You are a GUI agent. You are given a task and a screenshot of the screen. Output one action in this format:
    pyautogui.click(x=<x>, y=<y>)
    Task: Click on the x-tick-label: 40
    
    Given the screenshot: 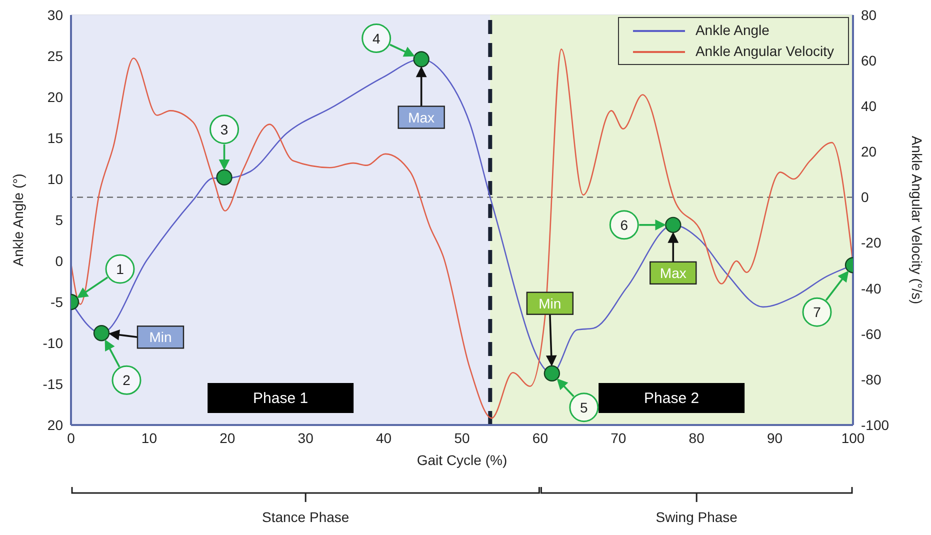 What is the action you would take?
    pyautogui.click(x=384, y=438)
    